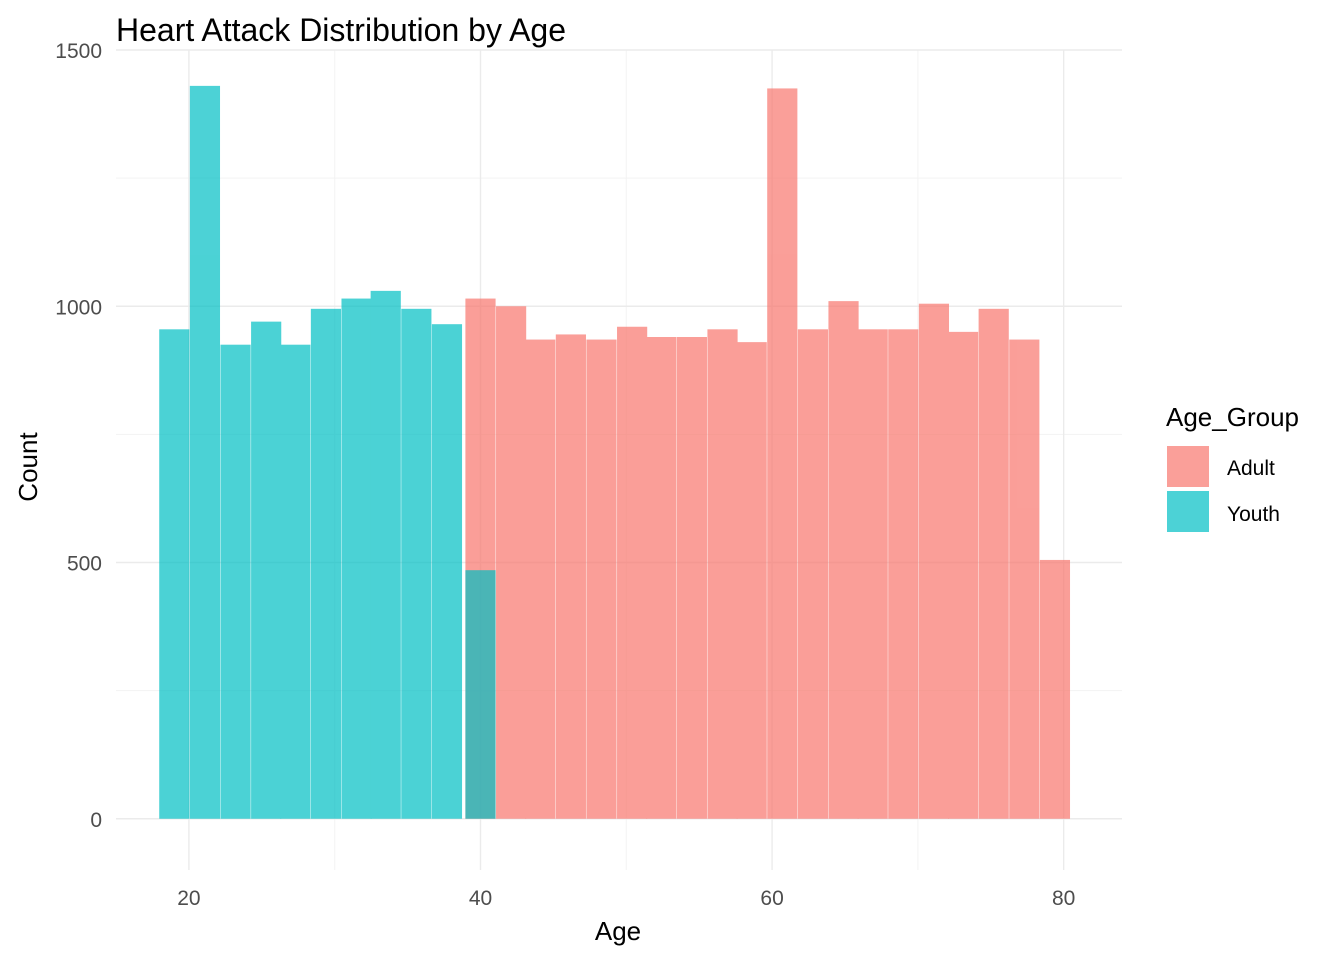 The height and width of the screenshot is (960, 1344). What do you see at coordinates (771, 898) in the screenshot?
I see `x-tick-label: 60` at bounding box center [771, 898].